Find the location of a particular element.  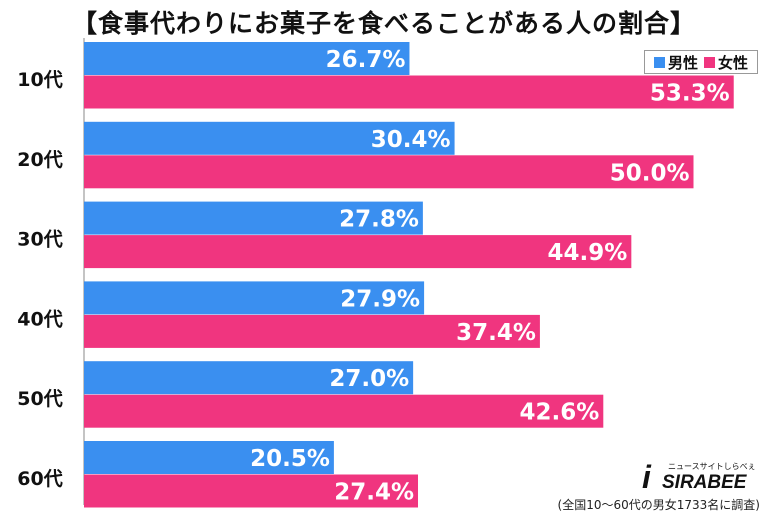

legend-label-female: 女性 is located at coordinates (732, 62).